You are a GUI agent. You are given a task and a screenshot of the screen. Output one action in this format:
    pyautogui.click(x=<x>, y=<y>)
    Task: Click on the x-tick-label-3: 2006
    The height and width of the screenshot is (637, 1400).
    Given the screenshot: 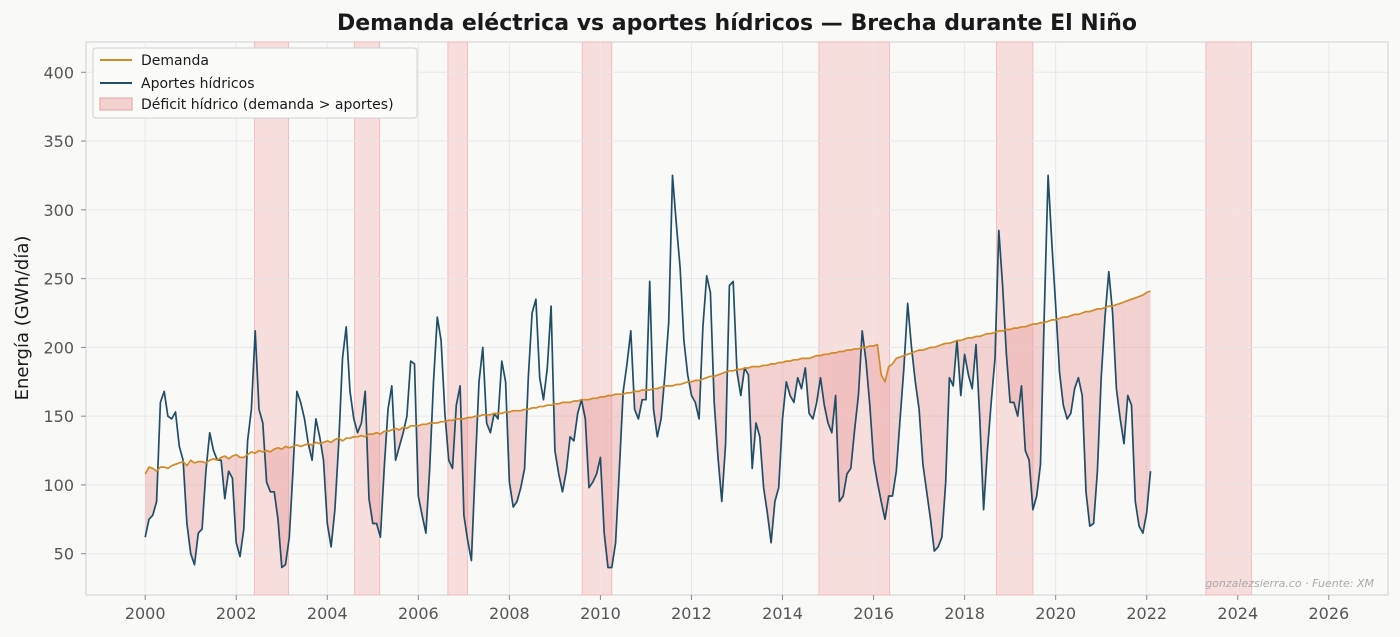 What is the action you would take?
    pyautogui.click(x=418, y=613)
    